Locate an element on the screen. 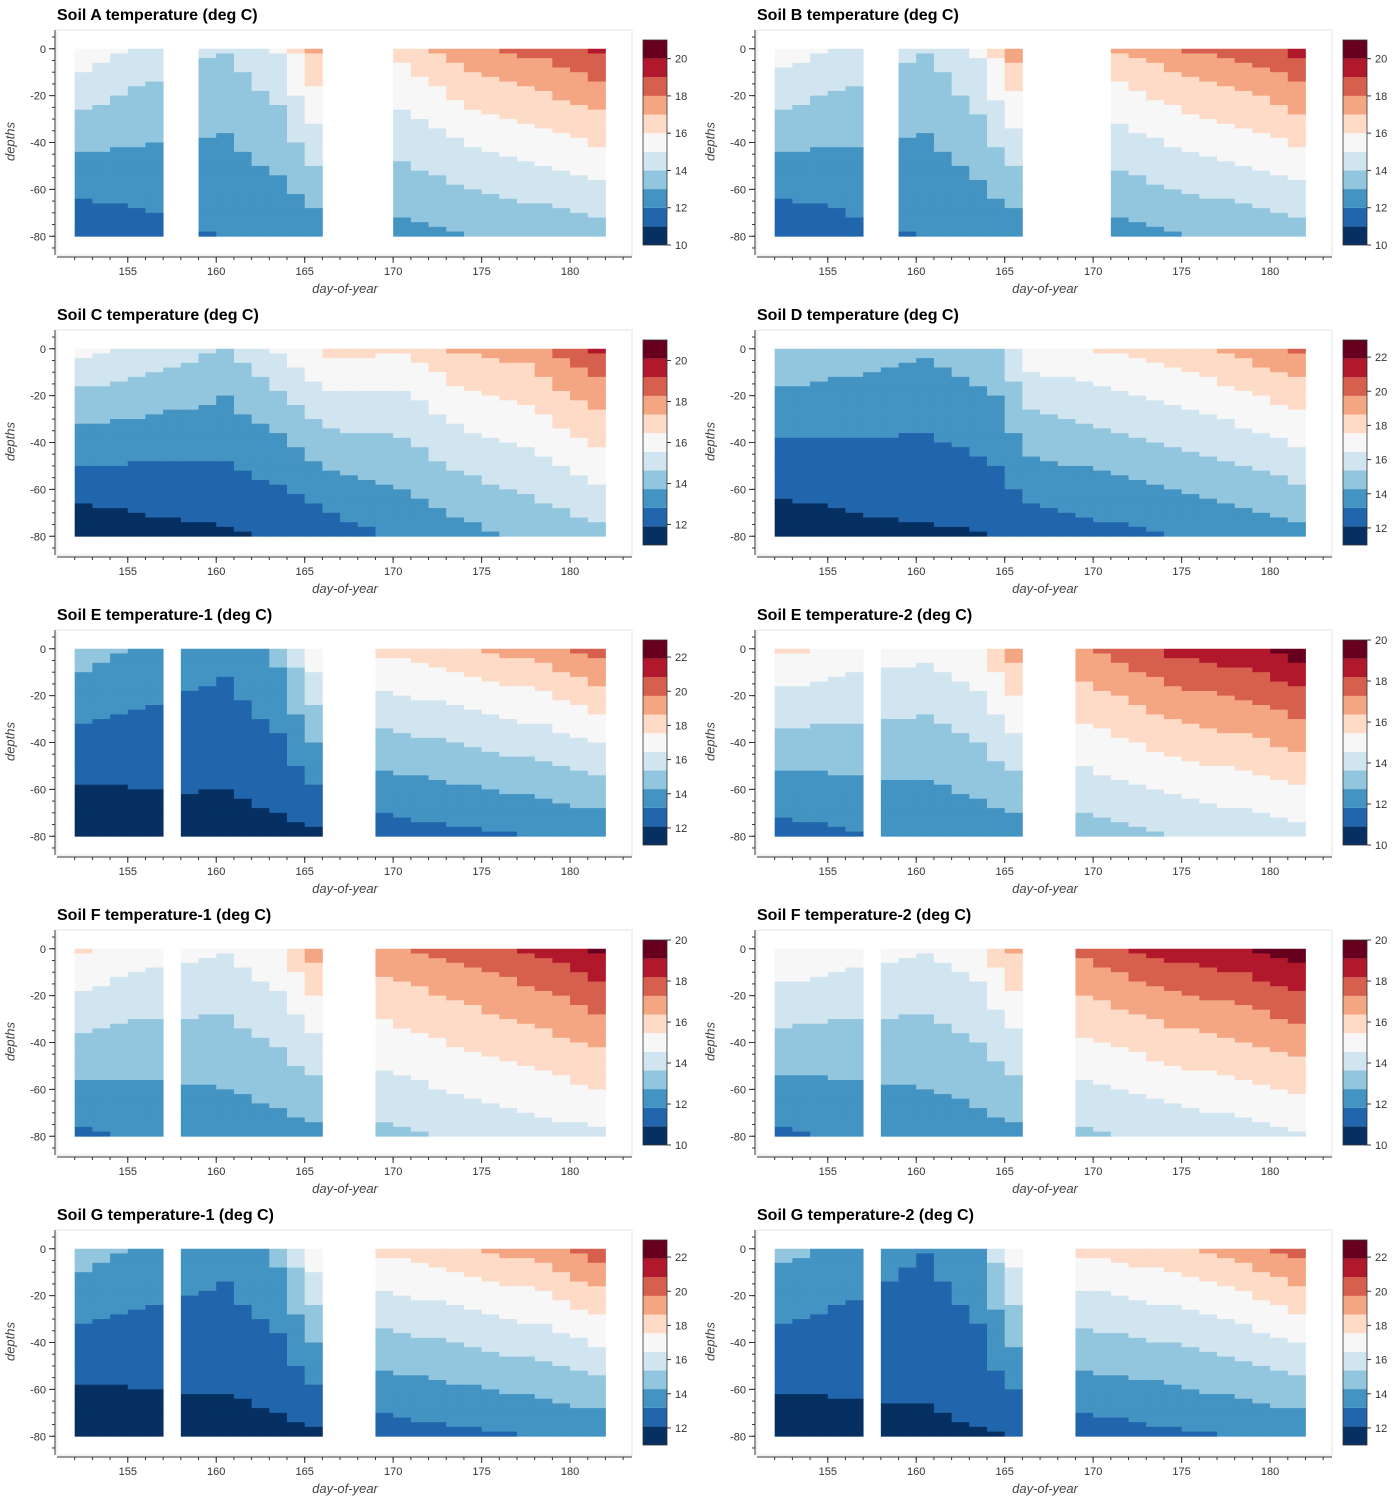 Image resolution: width=1400 pixels, height=1500 pixels. x-tick-label: 160 is located at coordinates (216, 272).